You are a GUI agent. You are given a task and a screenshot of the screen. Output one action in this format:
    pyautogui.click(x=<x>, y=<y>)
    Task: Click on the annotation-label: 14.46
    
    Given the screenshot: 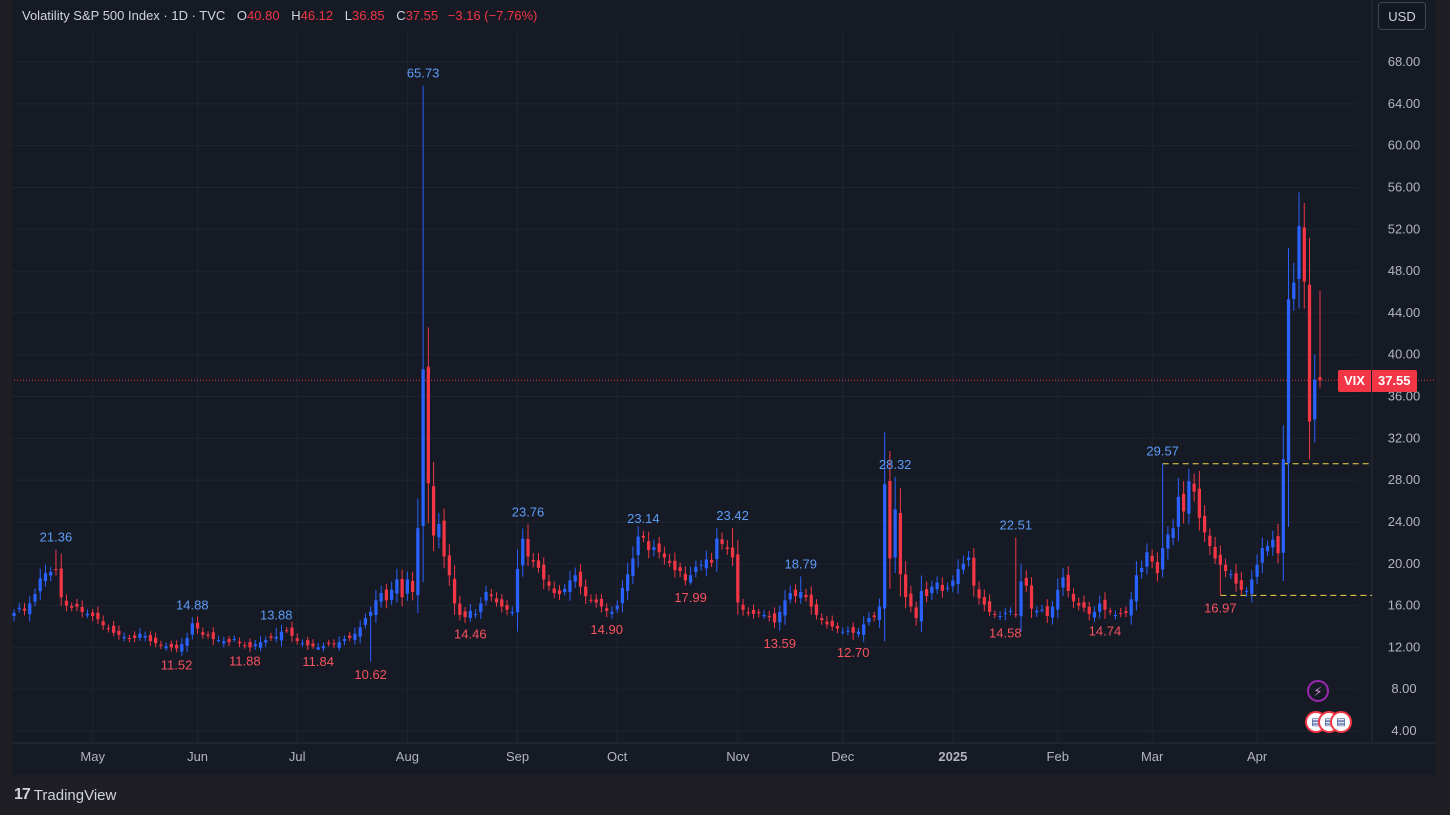 What is the action you would take?
    pyautogui.click(x=470, y=634)
    